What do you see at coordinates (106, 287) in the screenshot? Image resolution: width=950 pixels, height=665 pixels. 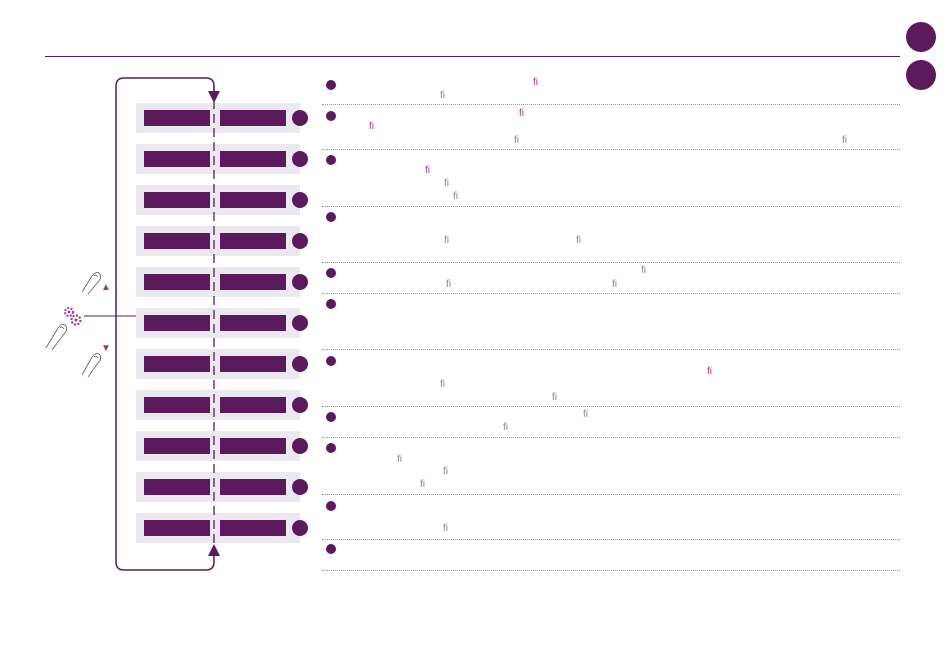 I see `up-arrow-icon: ▲` at bounding box center [106, 287].